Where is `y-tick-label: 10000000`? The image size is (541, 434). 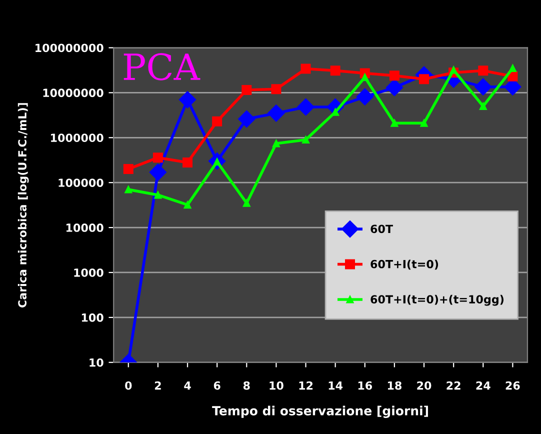 y-tick-label: 10000000 is located at coordinates (73, 93).